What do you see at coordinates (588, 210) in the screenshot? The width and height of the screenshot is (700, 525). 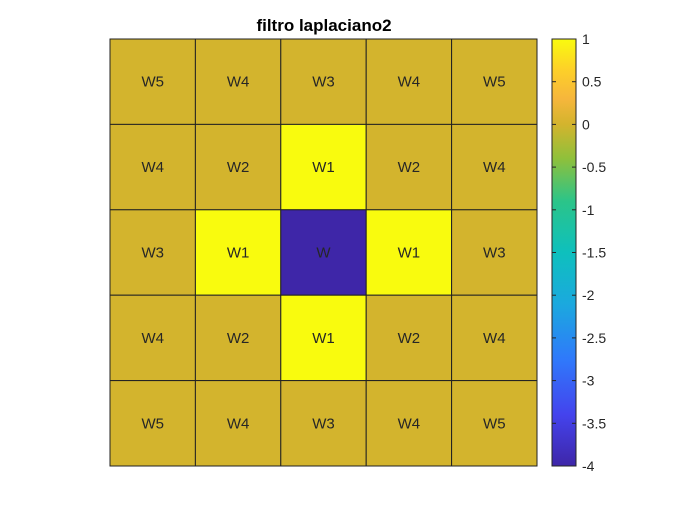 I see `colorbar-tick-label: -1` at bounding box center [588, 210].